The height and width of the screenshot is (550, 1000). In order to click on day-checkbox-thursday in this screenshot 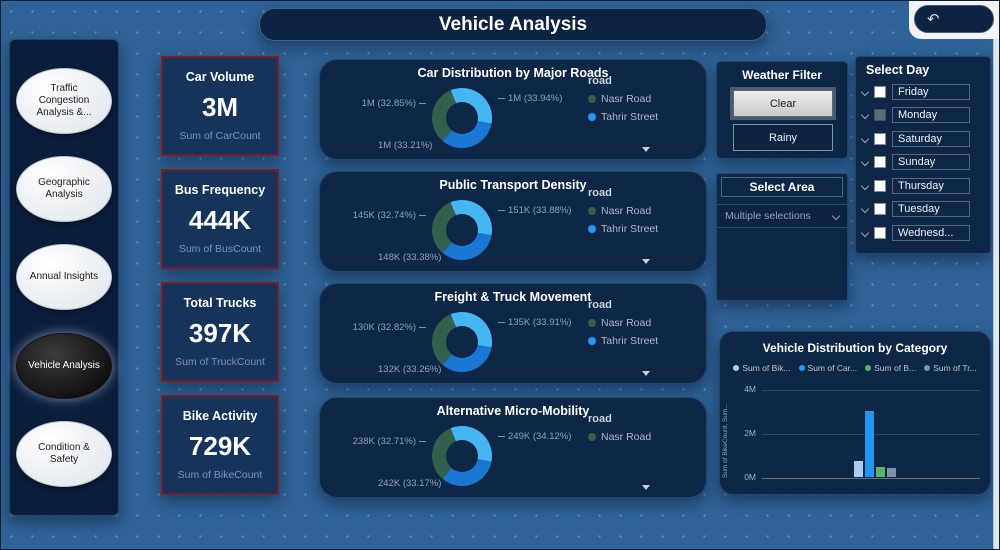, I will do `click(880, 185)`.